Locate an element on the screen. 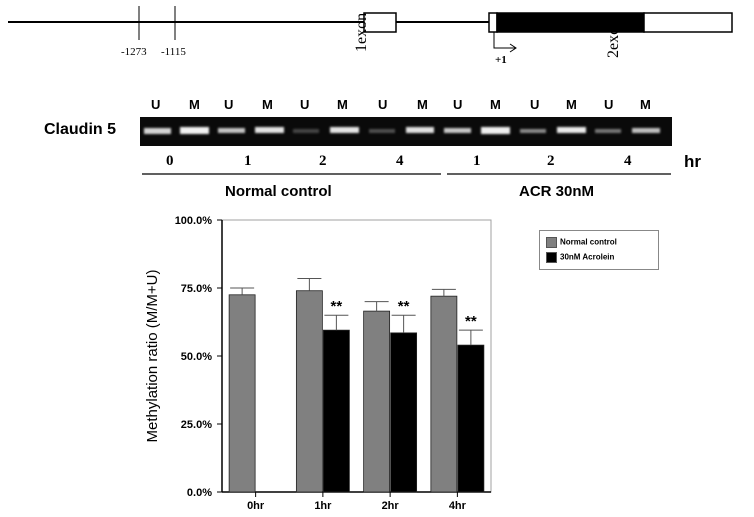  legend-label-normal: Normal control is located at coordinates (588, 242).